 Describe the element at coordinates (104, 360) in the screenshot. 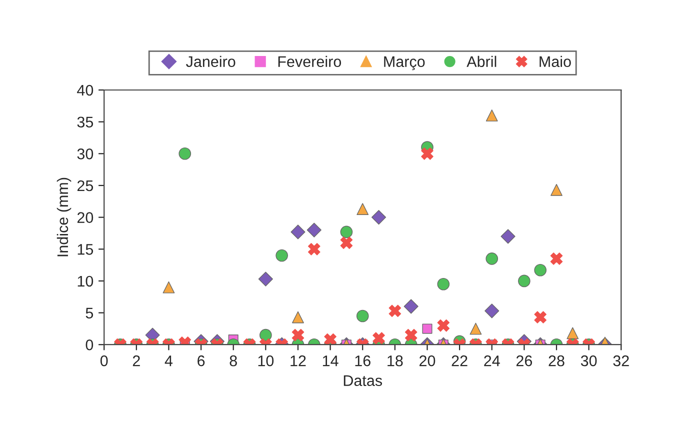

I see `x-tick-label: 0` at that location.